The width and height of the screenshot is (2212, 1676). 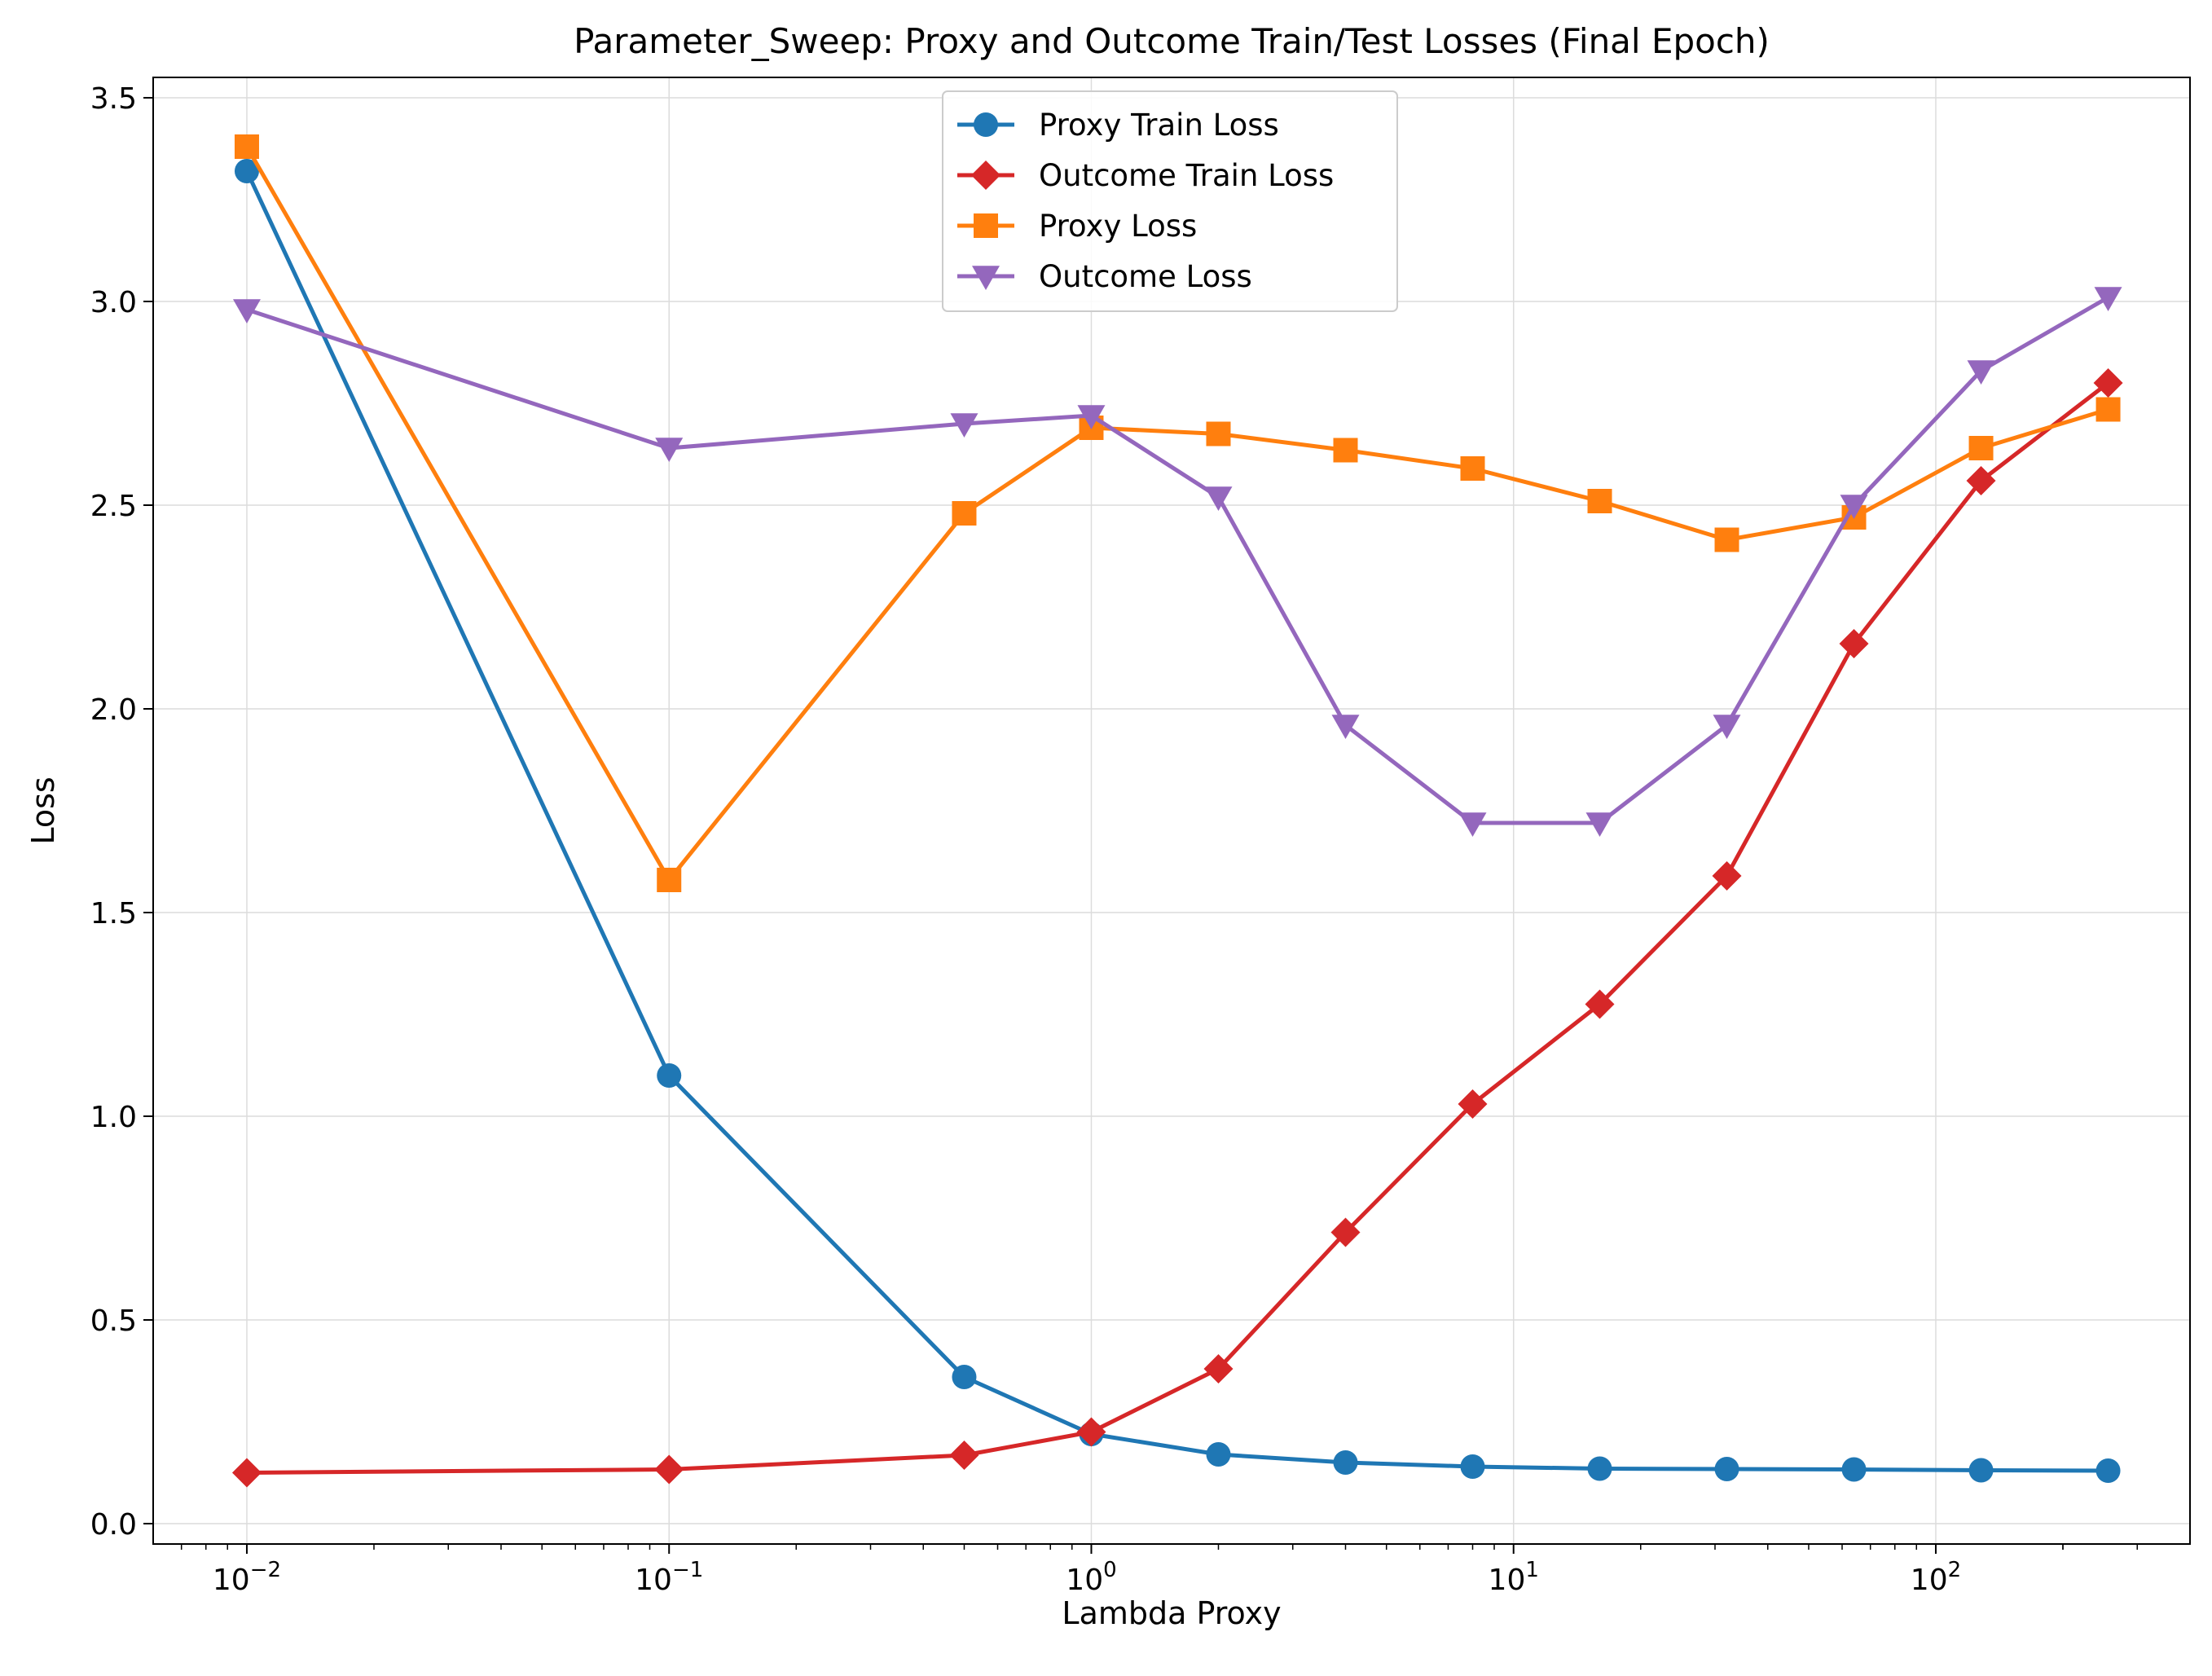 I want to click on x-tick-label: 10⁰, so click(x=1091, y=1577).